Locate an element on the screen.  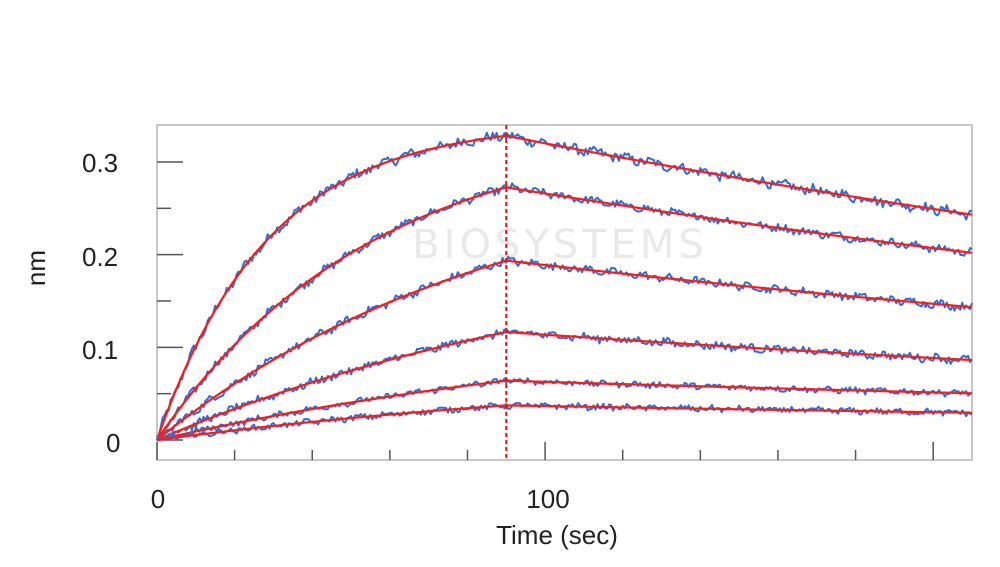
y-tick-label-0.1: 0.1 is located at coordinates (100, 350).